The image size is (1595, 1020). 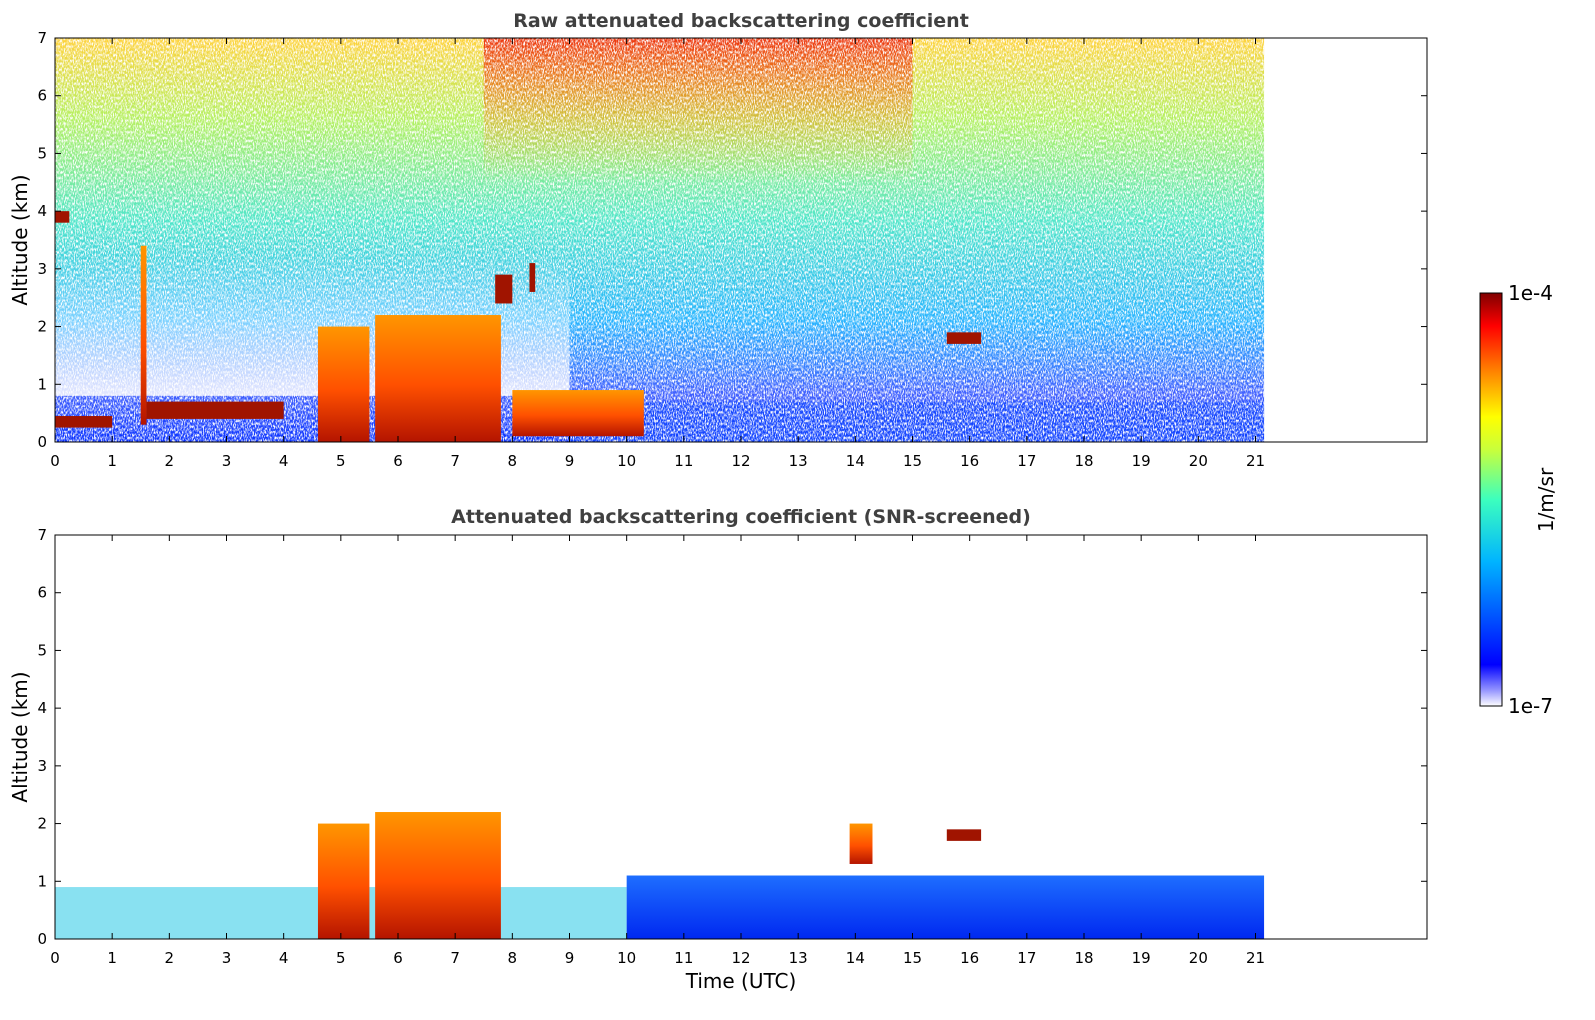 What do you see at coordinates (1530, 706) in the screenshot?
I see `colorbar-min-label: 1e-7` at bounding box center [1530, 706].